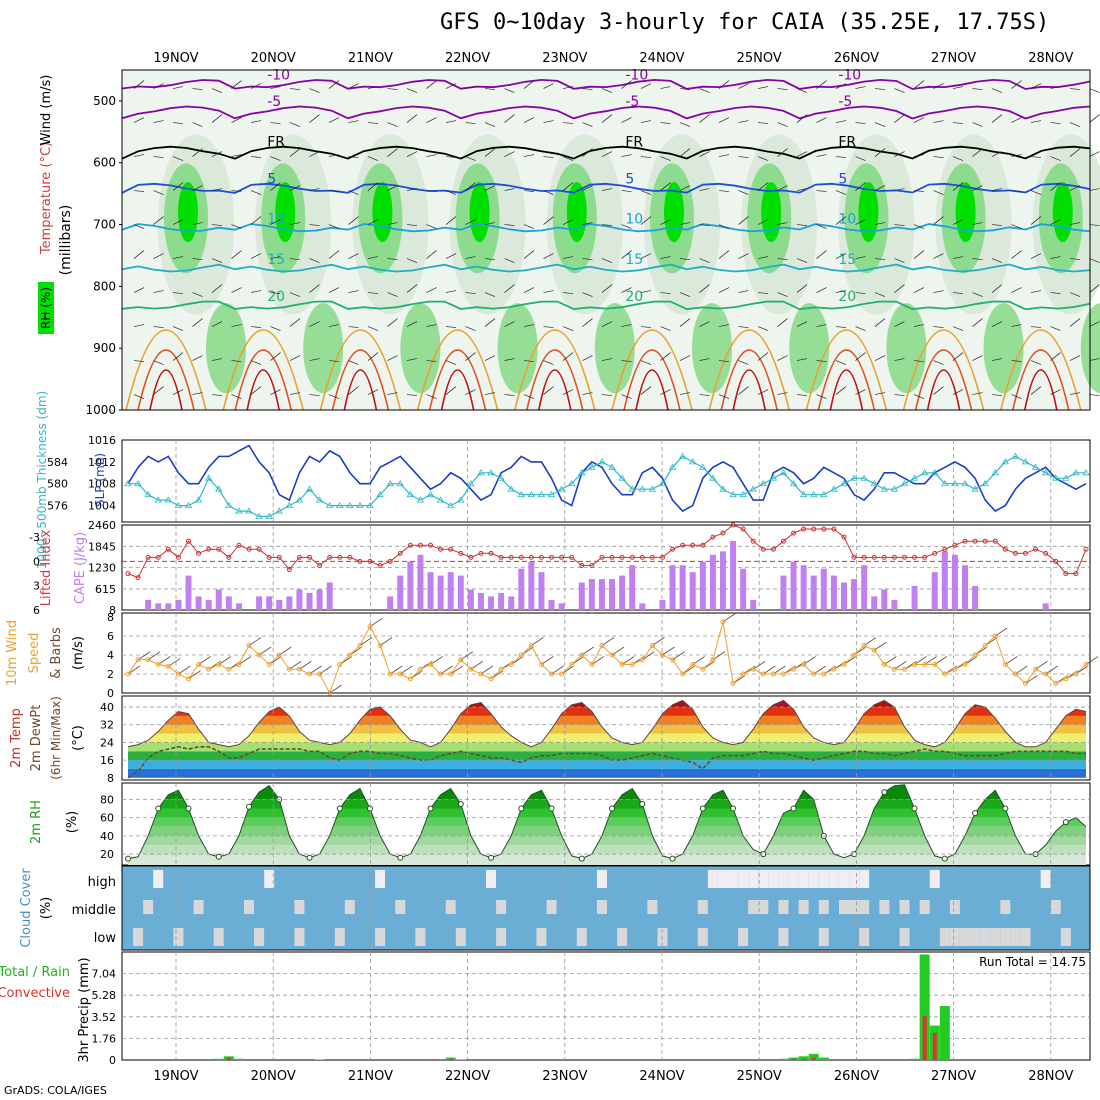  I want to click on precip-tick-label: 3.52, so click(104, 1017).